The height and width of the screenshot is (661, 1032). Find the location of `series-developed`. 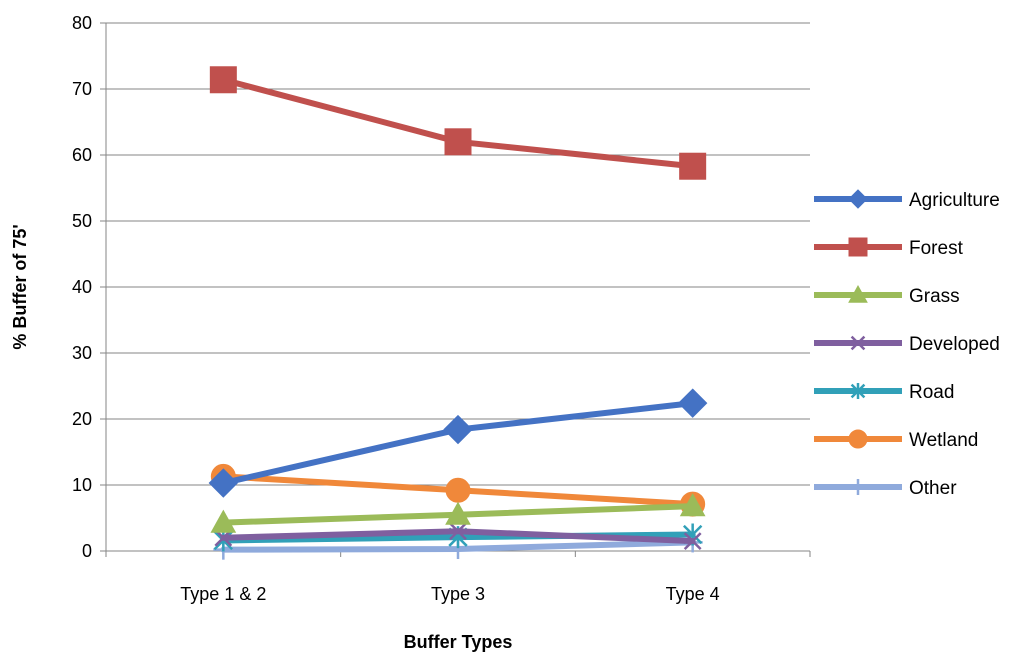

series-developed is located at coordinates (458, 536).